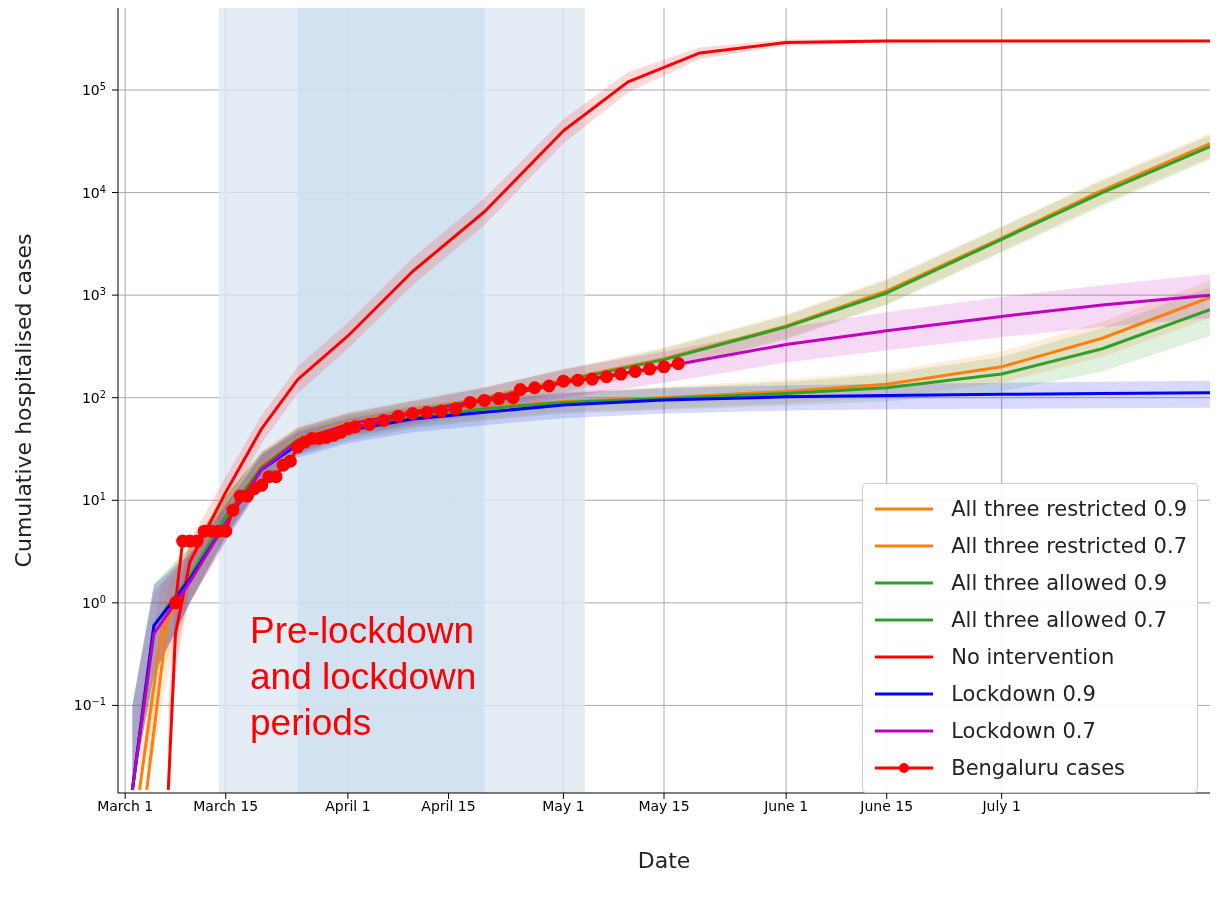  What do you see at coordinates (93, 294) in the screenshot?
I see `y-tick-label: 10$^{3}$` at bounding box center [93, 294].